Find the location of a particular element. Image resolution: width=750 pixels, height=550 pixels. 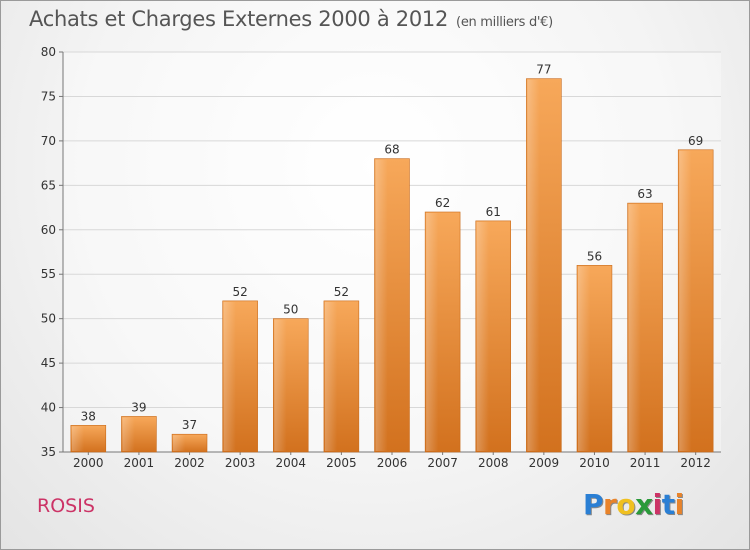

y-tick-label: 50 is located at coordinates (48, 319).